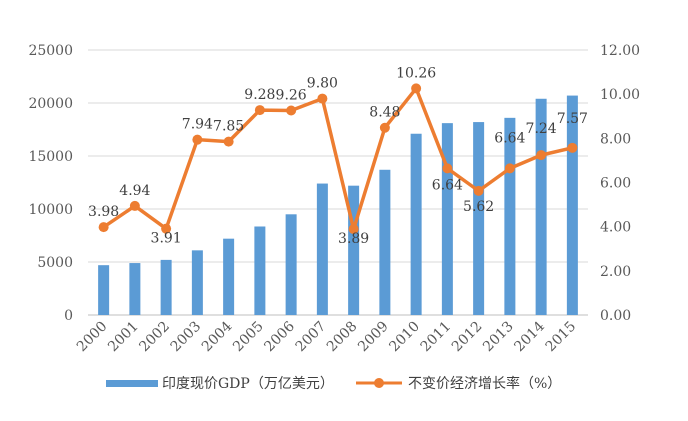 The width and height of the screenshot is (688, 421). Describe the element at coordinates (50, 157) in the screenshot. I see `y-left-tick-label: 15000` at that location.